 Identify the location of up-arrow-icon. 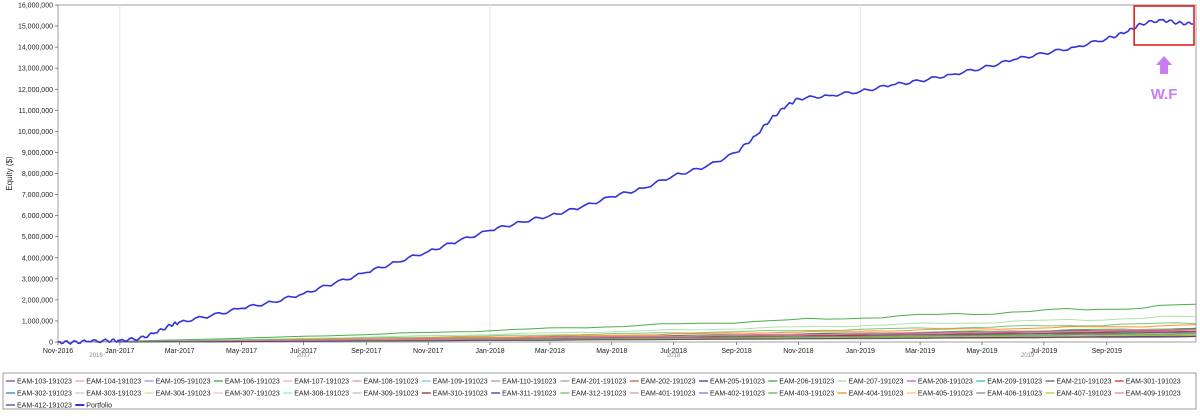
(1164, 65).